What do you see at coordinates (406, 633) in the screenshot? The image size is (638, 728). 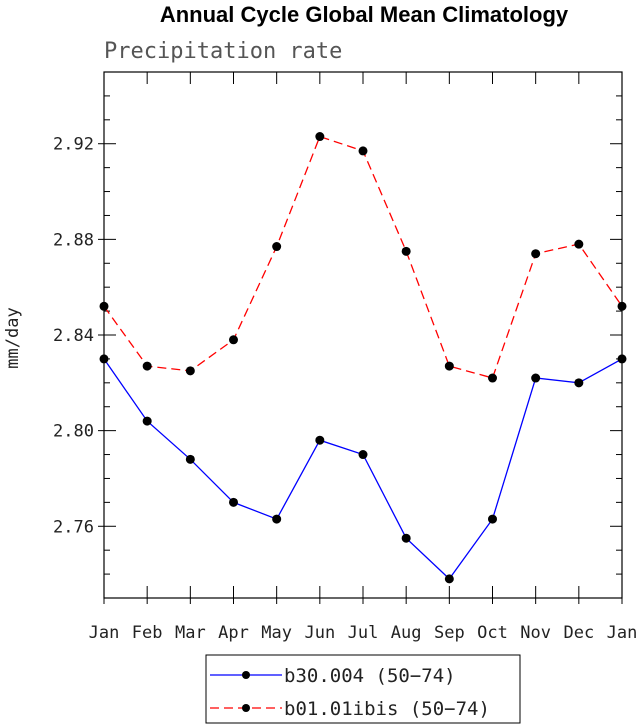 I see `x-tick-label: Aug` at bounding box center [406, 633].